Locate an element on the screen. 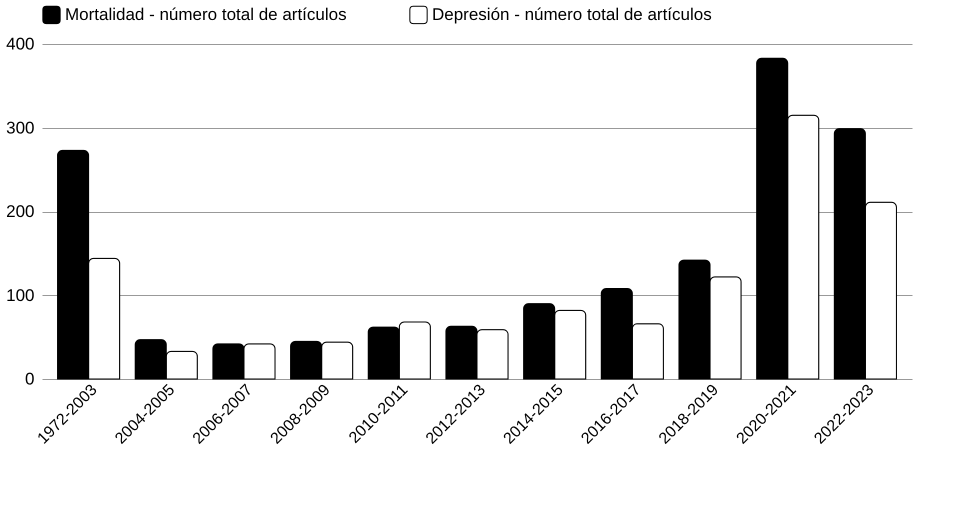  y-tick-label: 300 is located at coordinates (20, 128).